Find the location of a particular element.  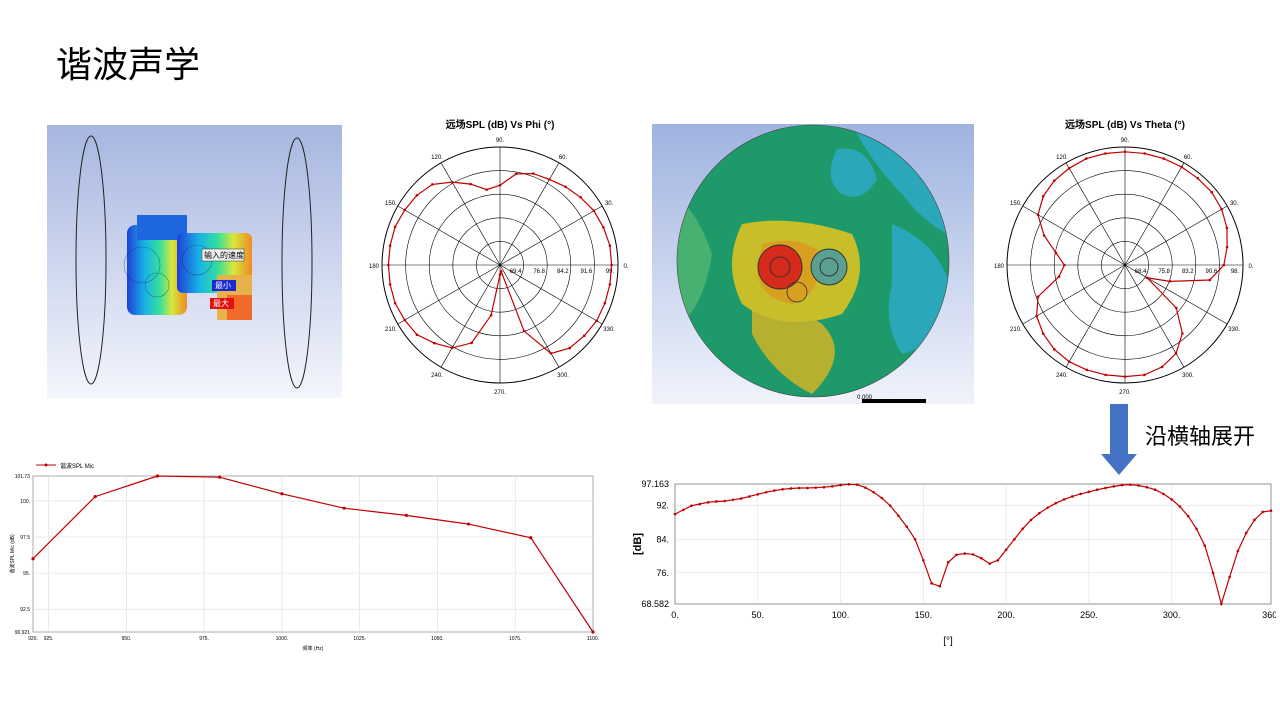

x-tick: 50. is located at coordinates (758, 615).